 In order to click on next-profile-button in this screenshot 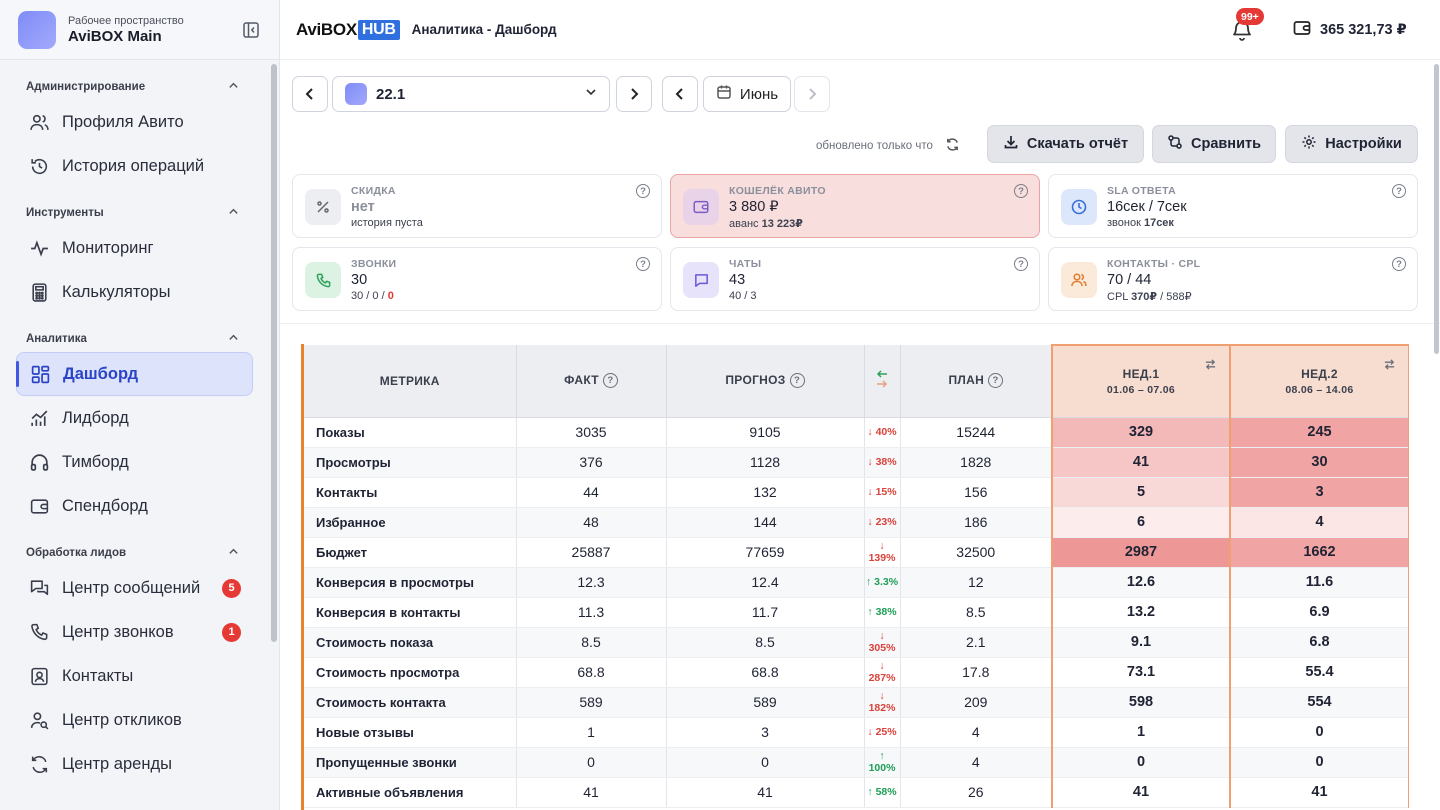, I will do `click(634, 94)`.